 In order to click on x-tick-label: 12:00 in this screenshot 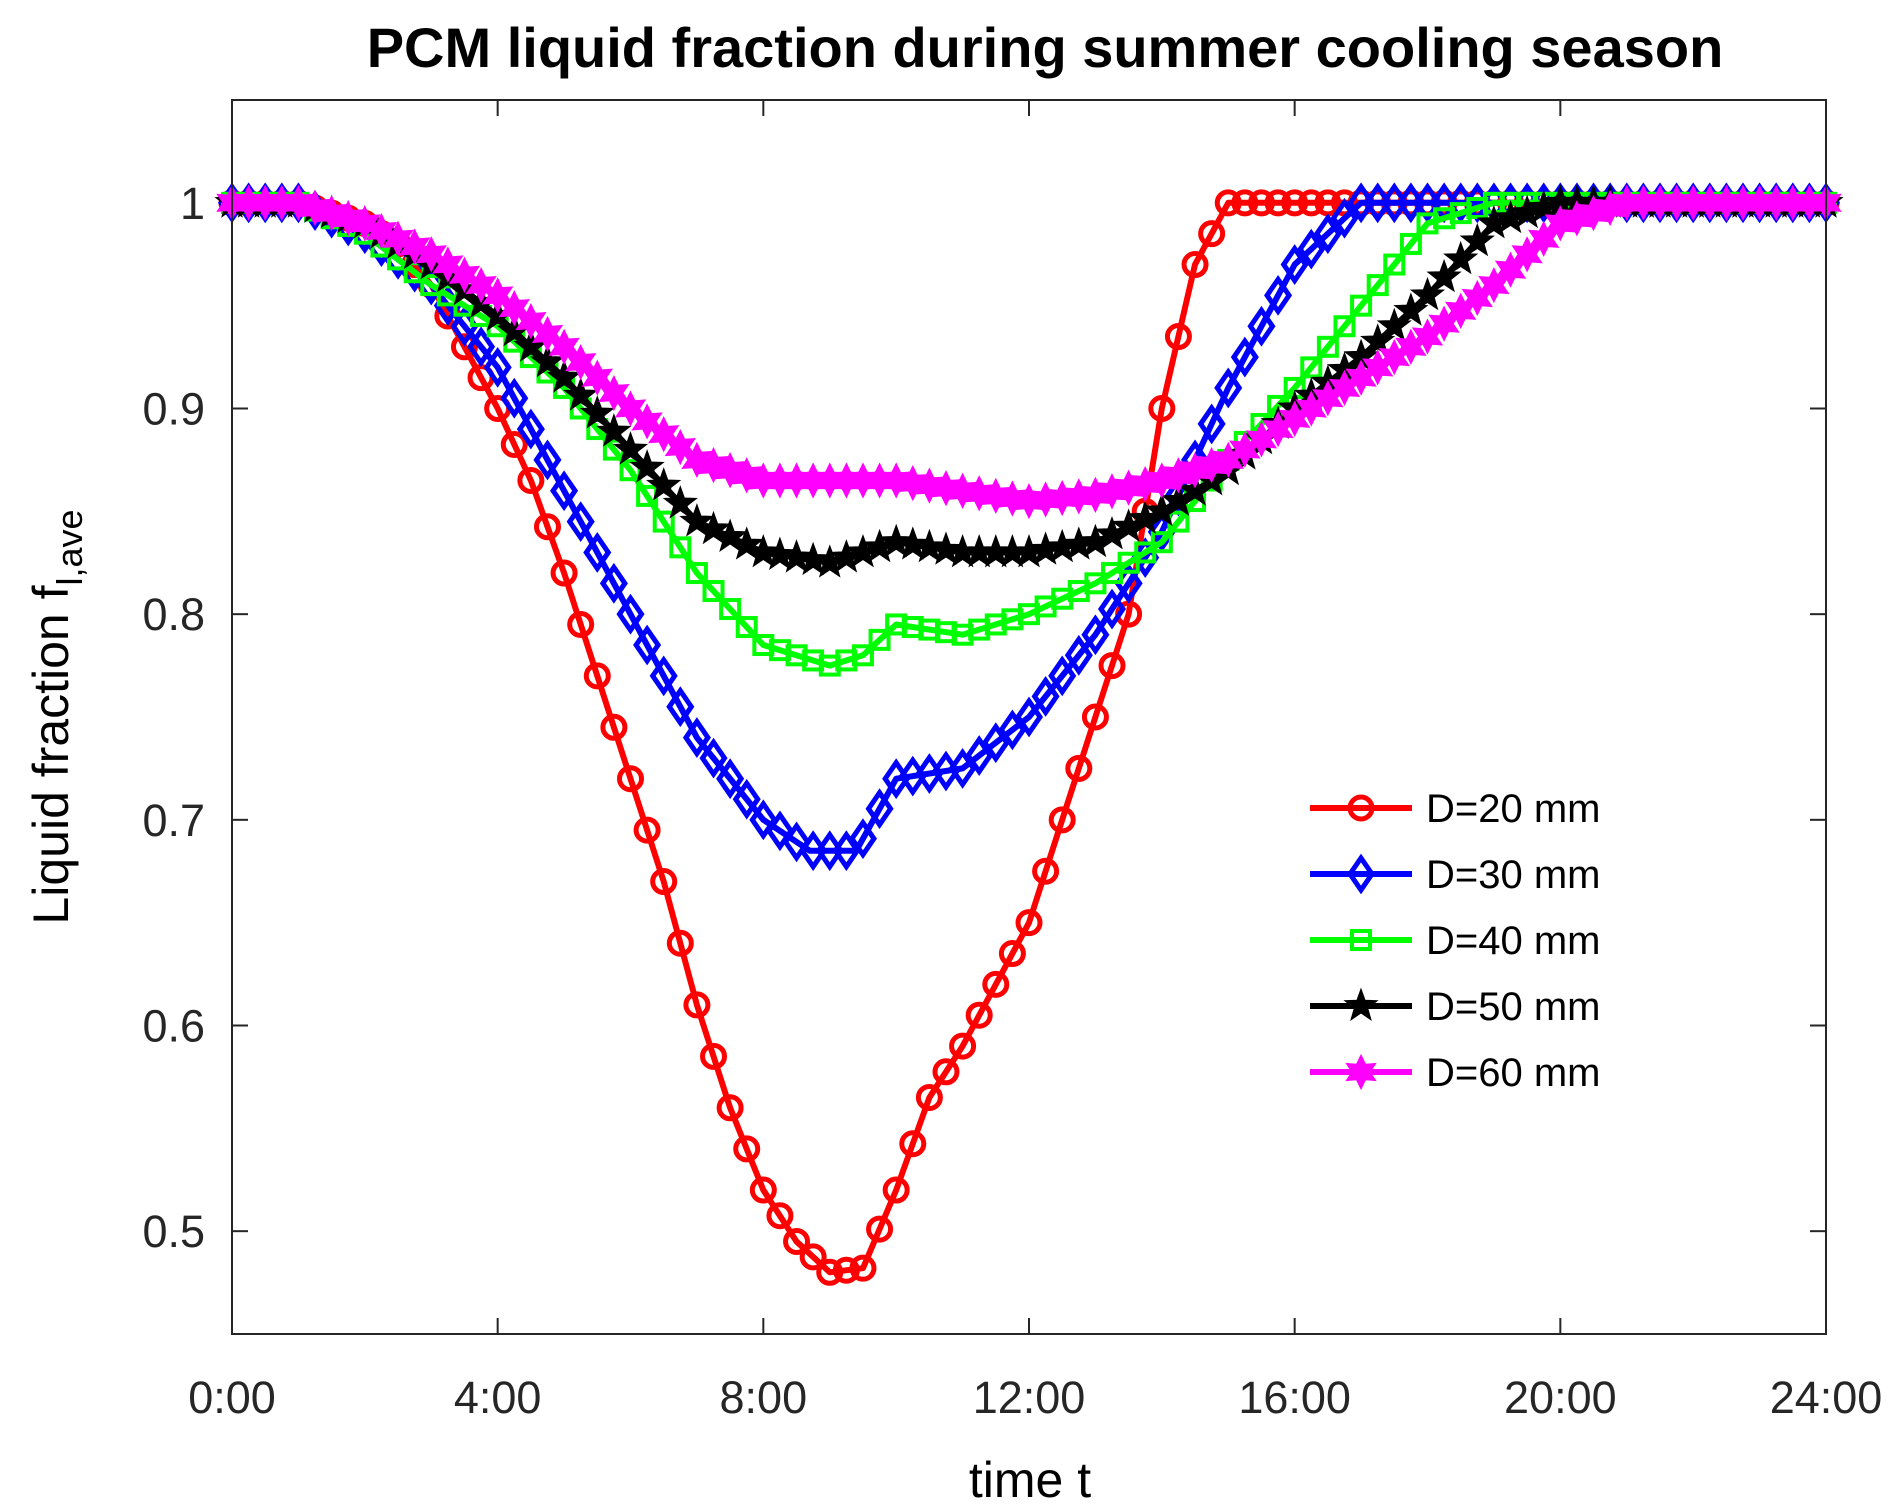, I will do `click(1029, 1397)`.